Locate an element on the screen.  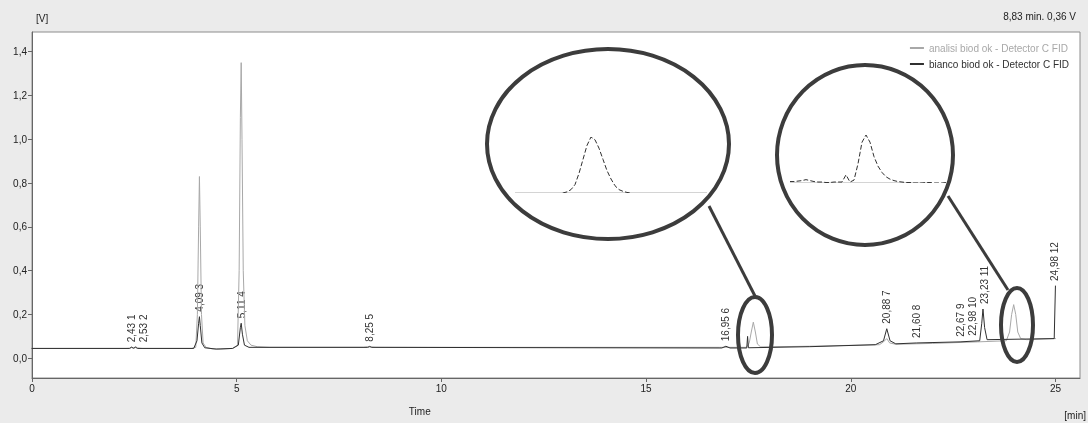
y-tick-label: 0,0 is located at coordinates (20, 358).